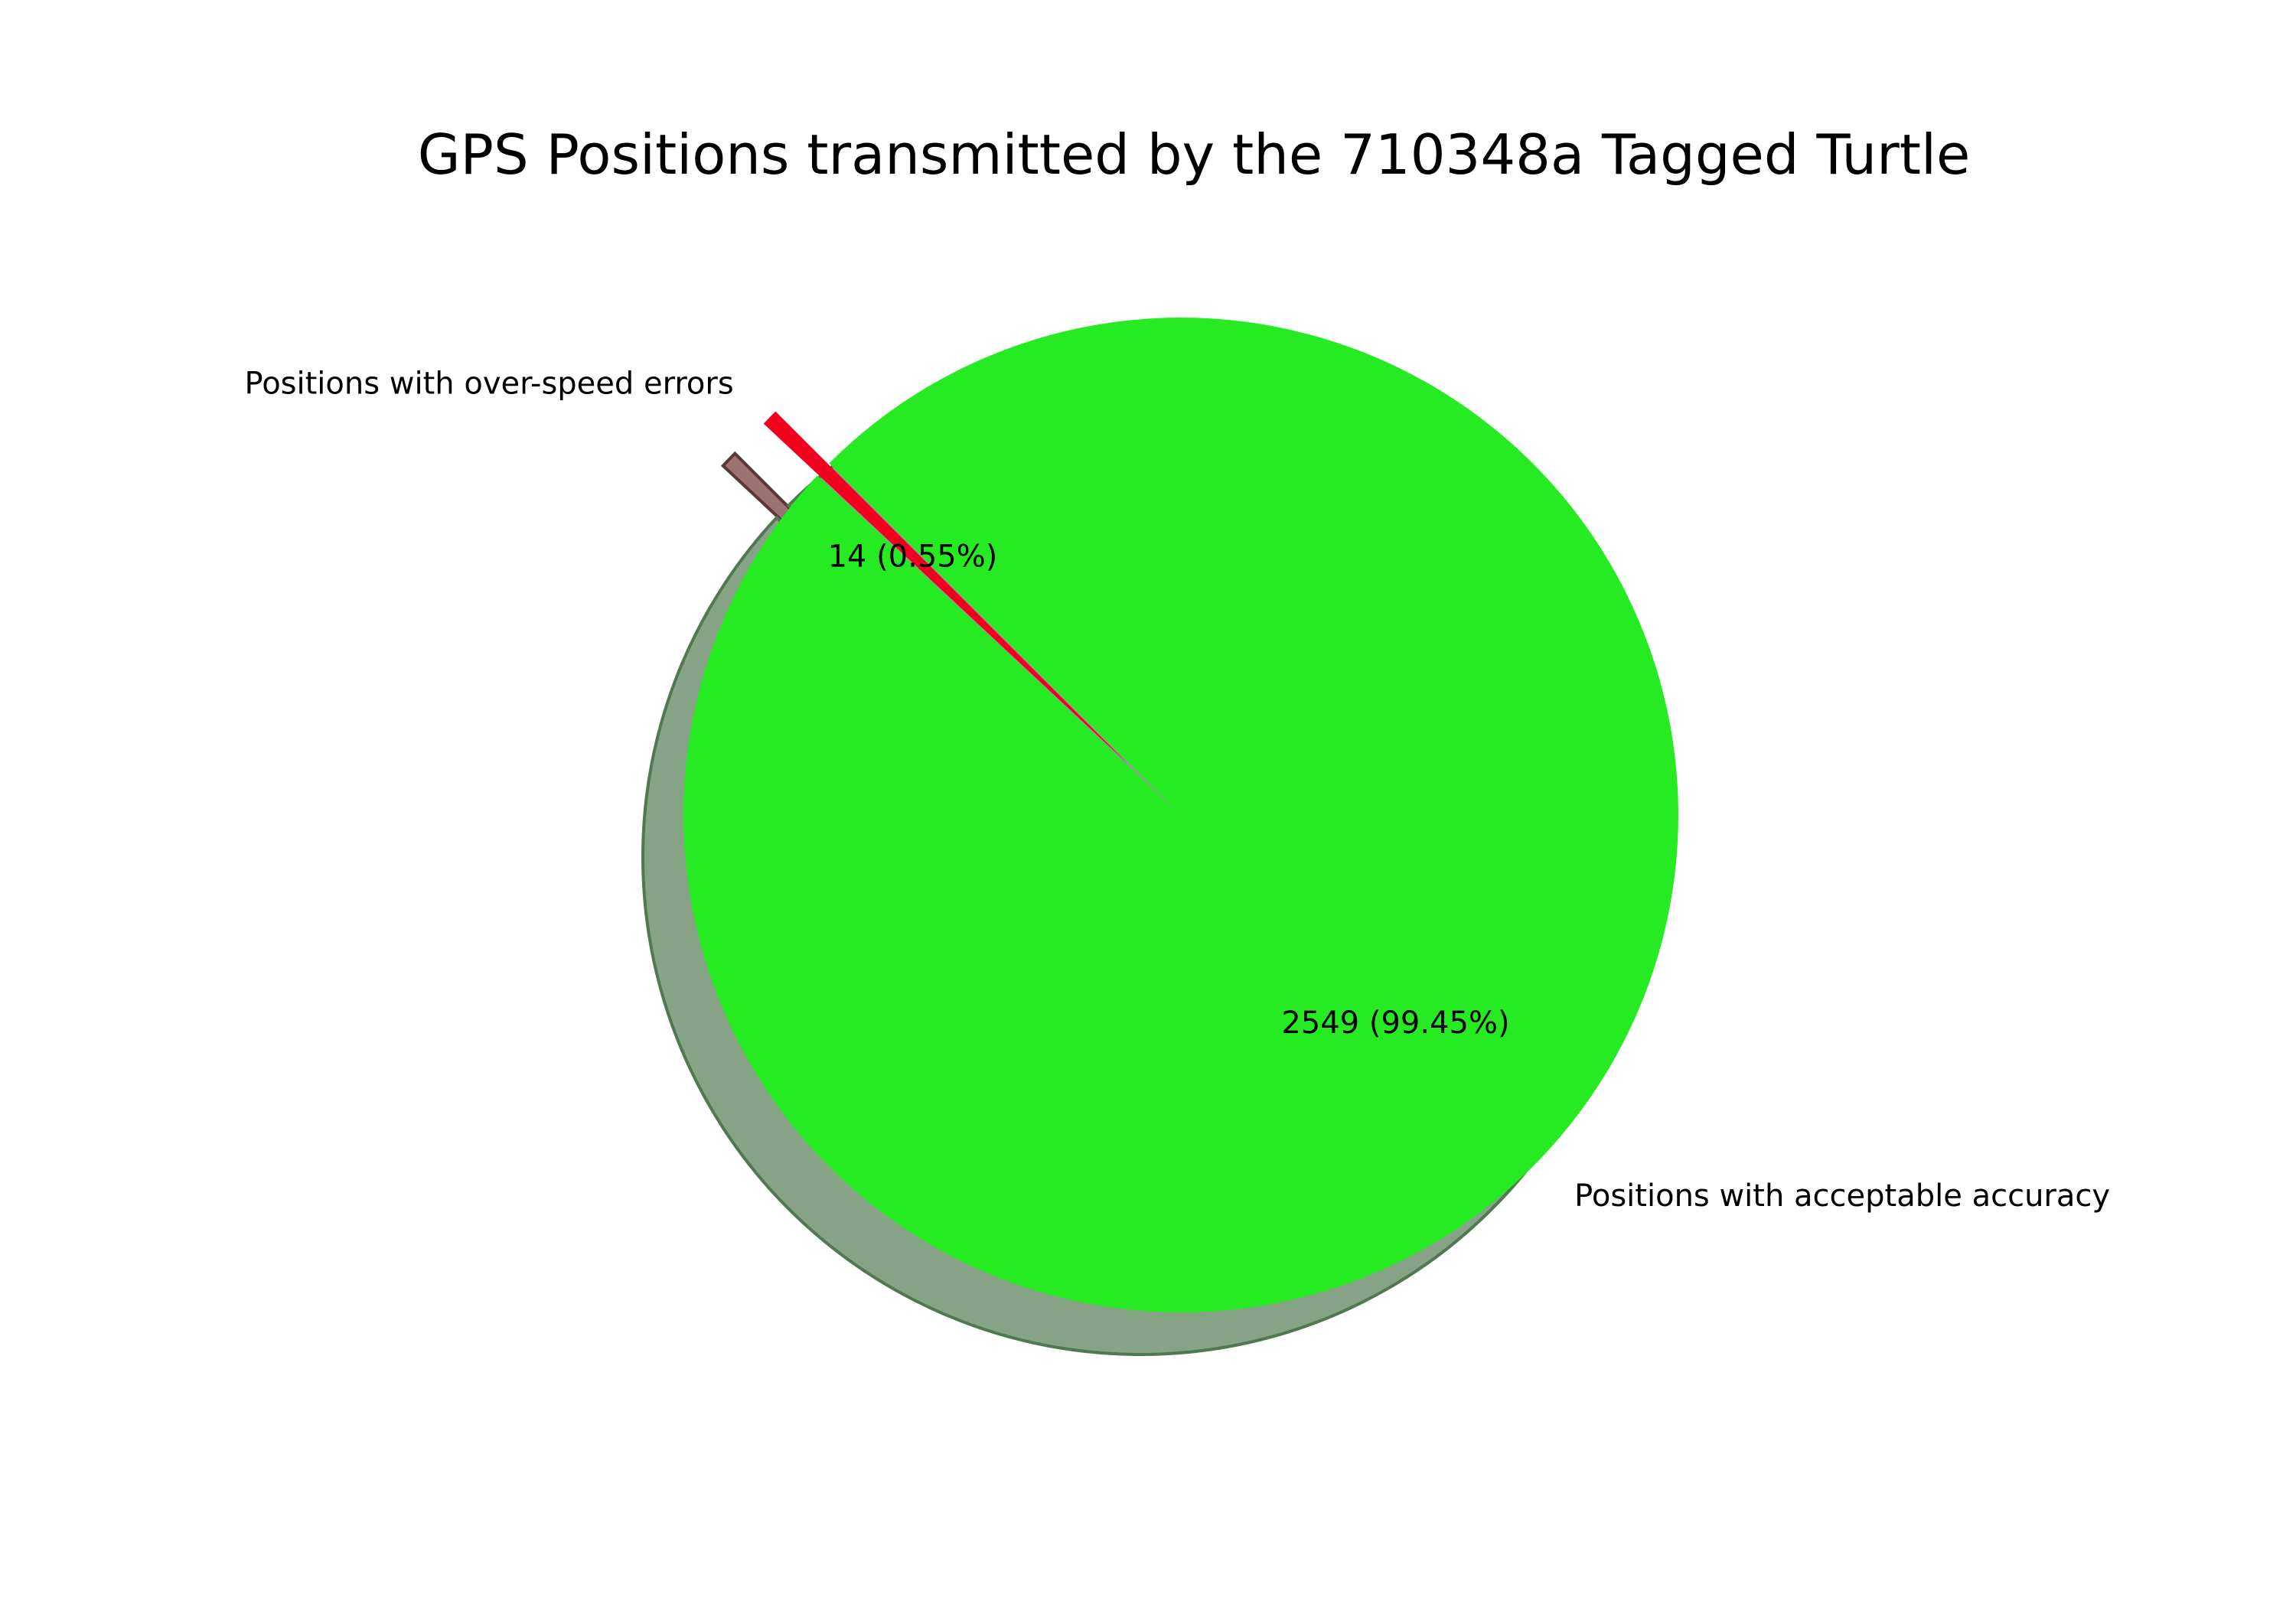  What do you see at coordinates (912, 556) in the screenshot?
I see `slice-value-label-over-speed: 14 (0.55%)` at bounding box center [912, 556].